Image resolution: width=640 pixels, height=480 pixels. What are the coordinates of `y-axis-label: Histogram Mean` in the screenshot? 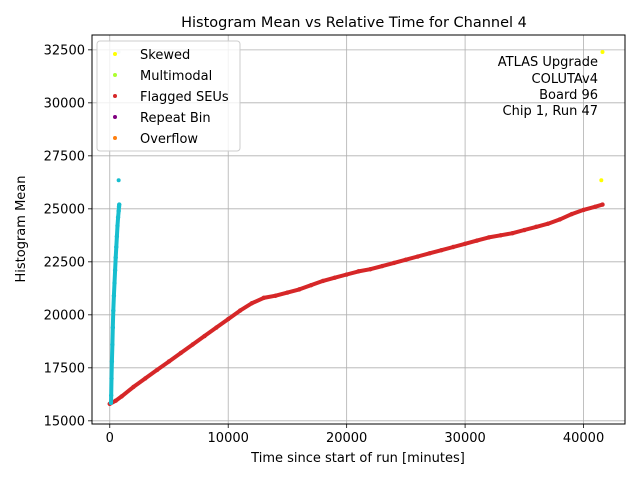 It's located at (21, 229).